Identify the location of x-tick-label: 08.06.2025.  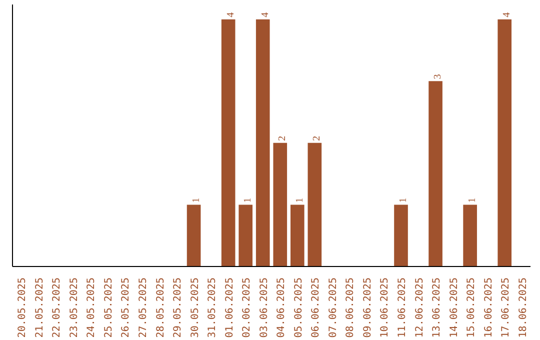
(350, 307).